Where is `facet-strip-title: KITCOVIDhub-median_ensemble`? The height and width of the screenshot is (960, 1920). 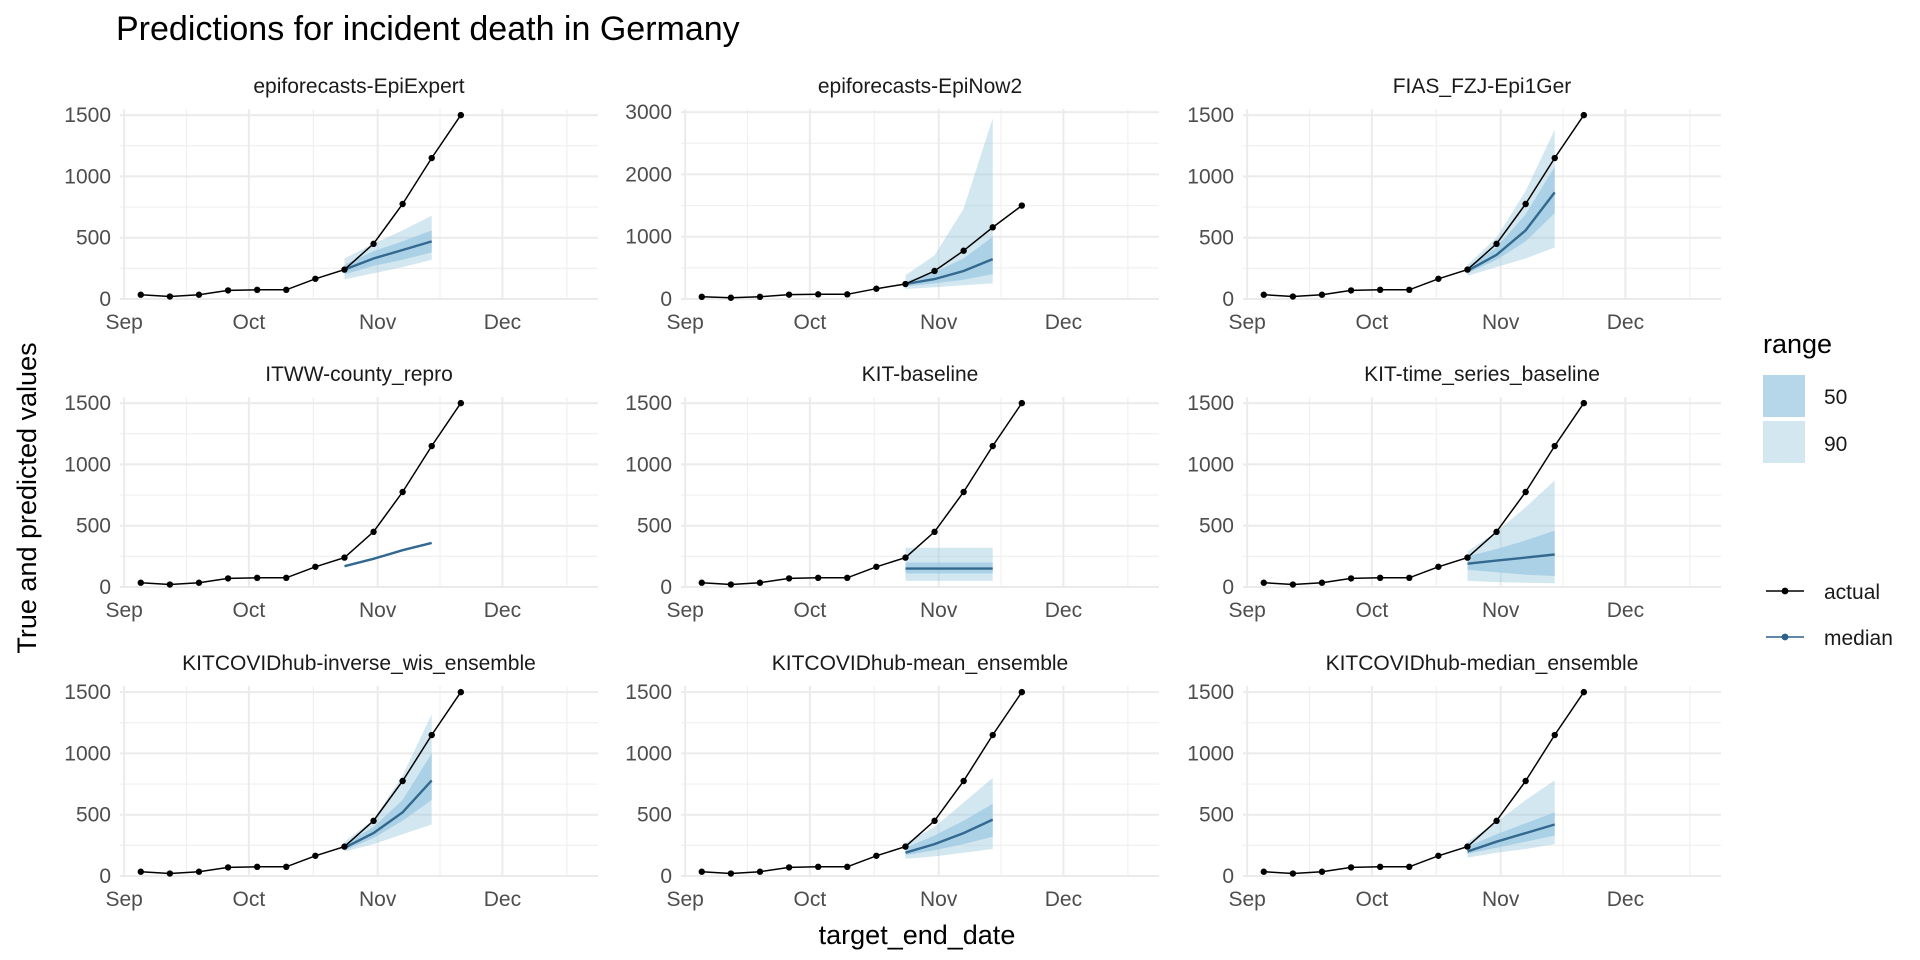 facet-strip-title: KITCOVIDhub-median_ensemble is located at coordinates (1482, 663).